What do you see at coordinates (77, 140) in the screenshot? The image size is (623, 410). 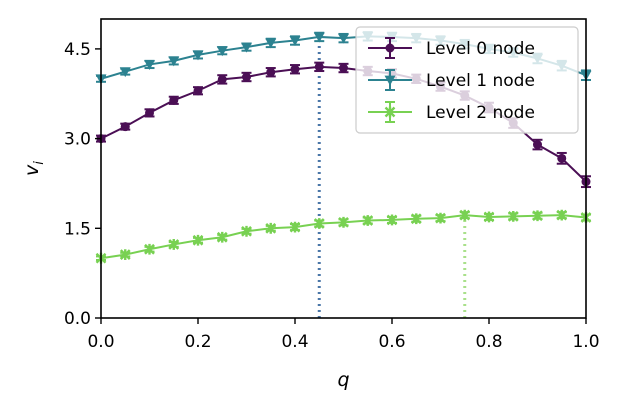 I see `y-tick-label: 3.0` at bounding box center [77, 140].